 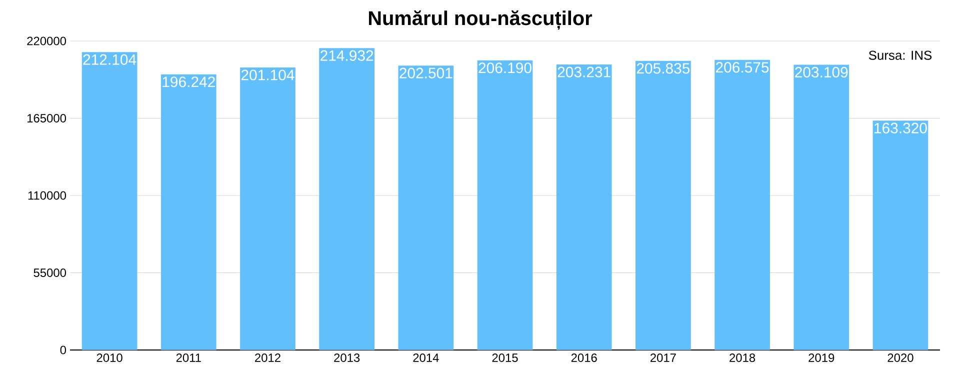 What do you see at coordinates (426, 73) in the screenshot?
I see `data-label: 202.501` at bounding box center [426, 73].